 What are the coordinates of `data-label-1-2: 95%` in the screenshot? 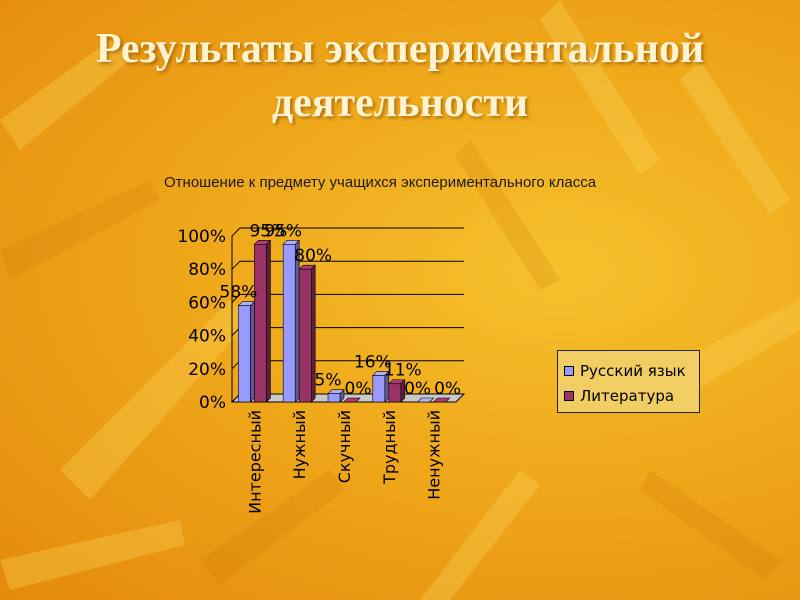 It's located at (283, 231).